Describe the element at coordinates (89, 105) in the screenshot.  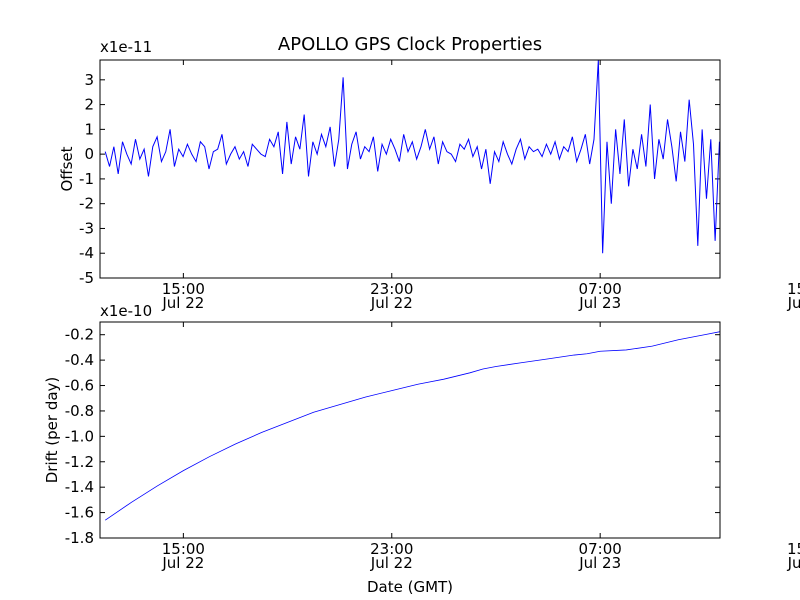
I see `y-tick-label: 2` at that location.